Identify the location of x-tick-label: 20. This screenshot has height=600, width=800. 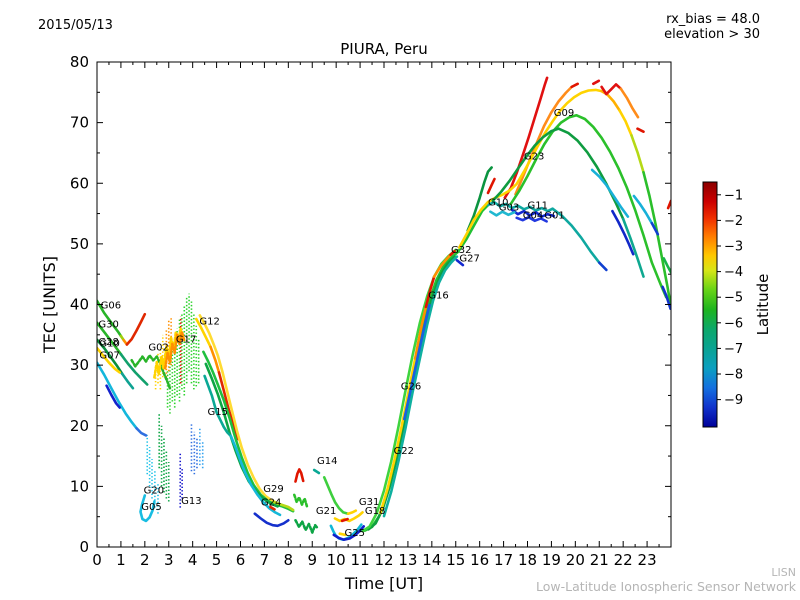
(575, 560).